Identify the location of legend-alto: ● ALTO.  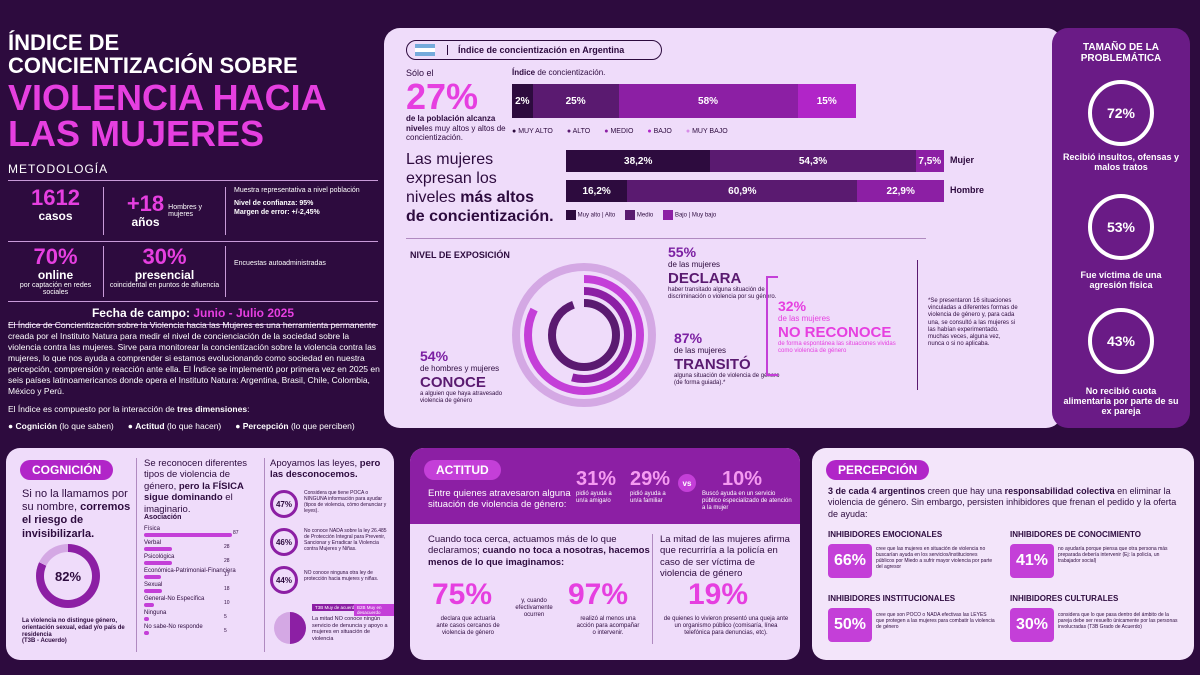
(578, 131).